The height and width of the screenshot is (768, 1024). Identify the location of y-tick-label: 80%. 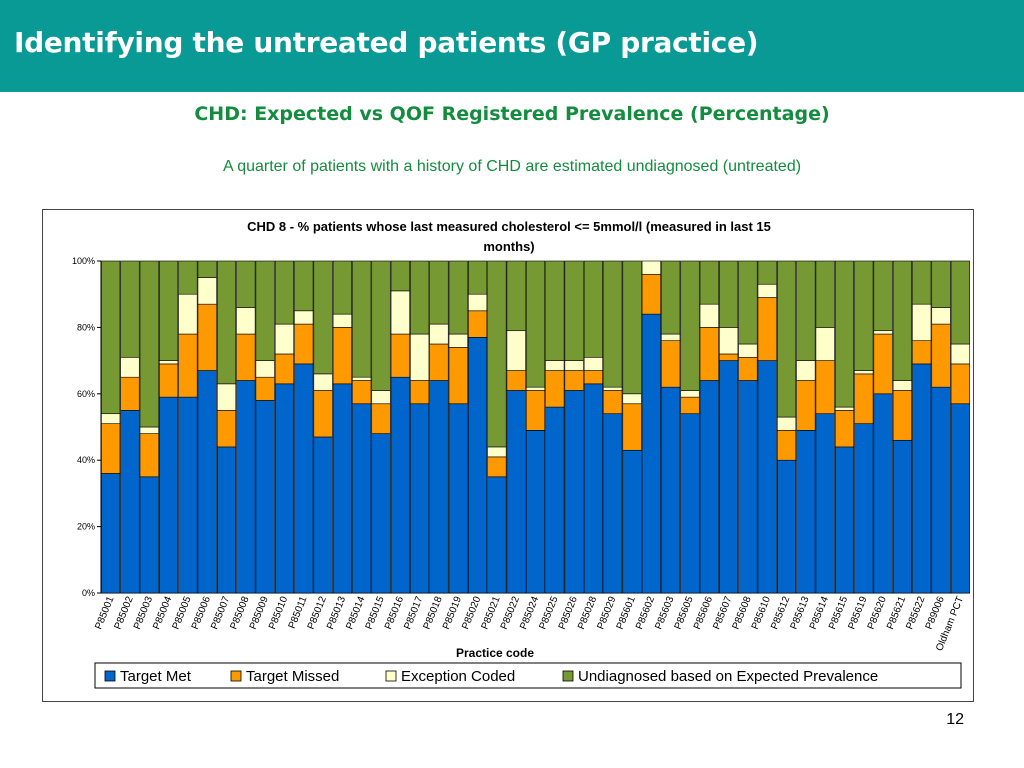
(86, 327).